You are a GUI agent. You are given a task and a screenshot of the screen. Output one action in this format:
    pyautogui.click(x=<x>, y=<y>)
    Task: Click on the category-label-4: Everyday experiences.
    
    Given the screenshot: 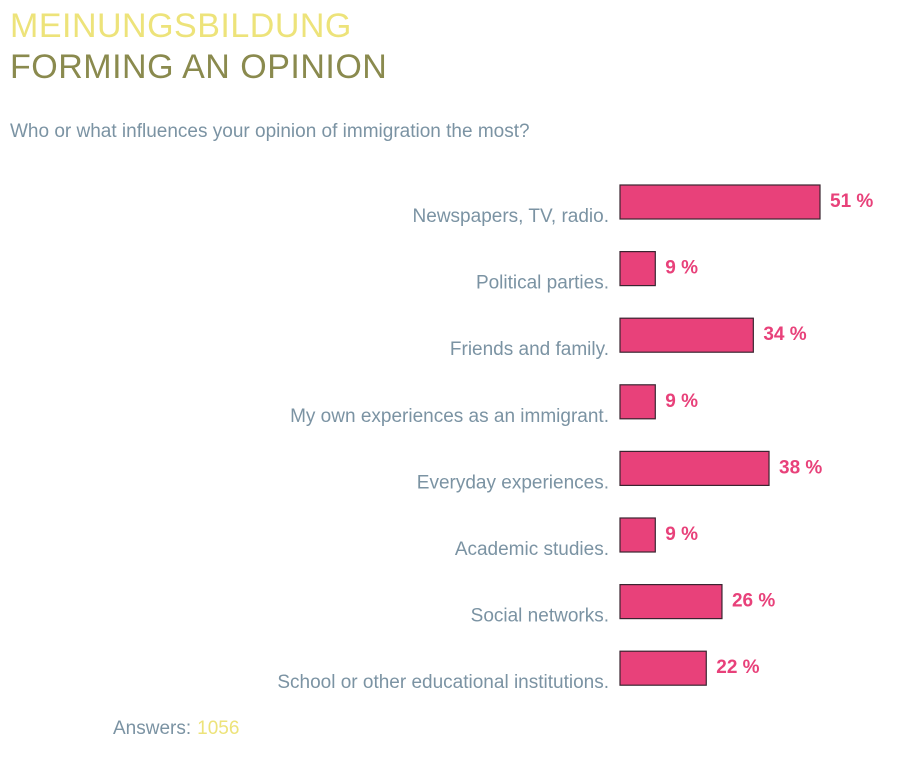 What is the action you would take?
    pyautogui.click(x=513, y=482)
    